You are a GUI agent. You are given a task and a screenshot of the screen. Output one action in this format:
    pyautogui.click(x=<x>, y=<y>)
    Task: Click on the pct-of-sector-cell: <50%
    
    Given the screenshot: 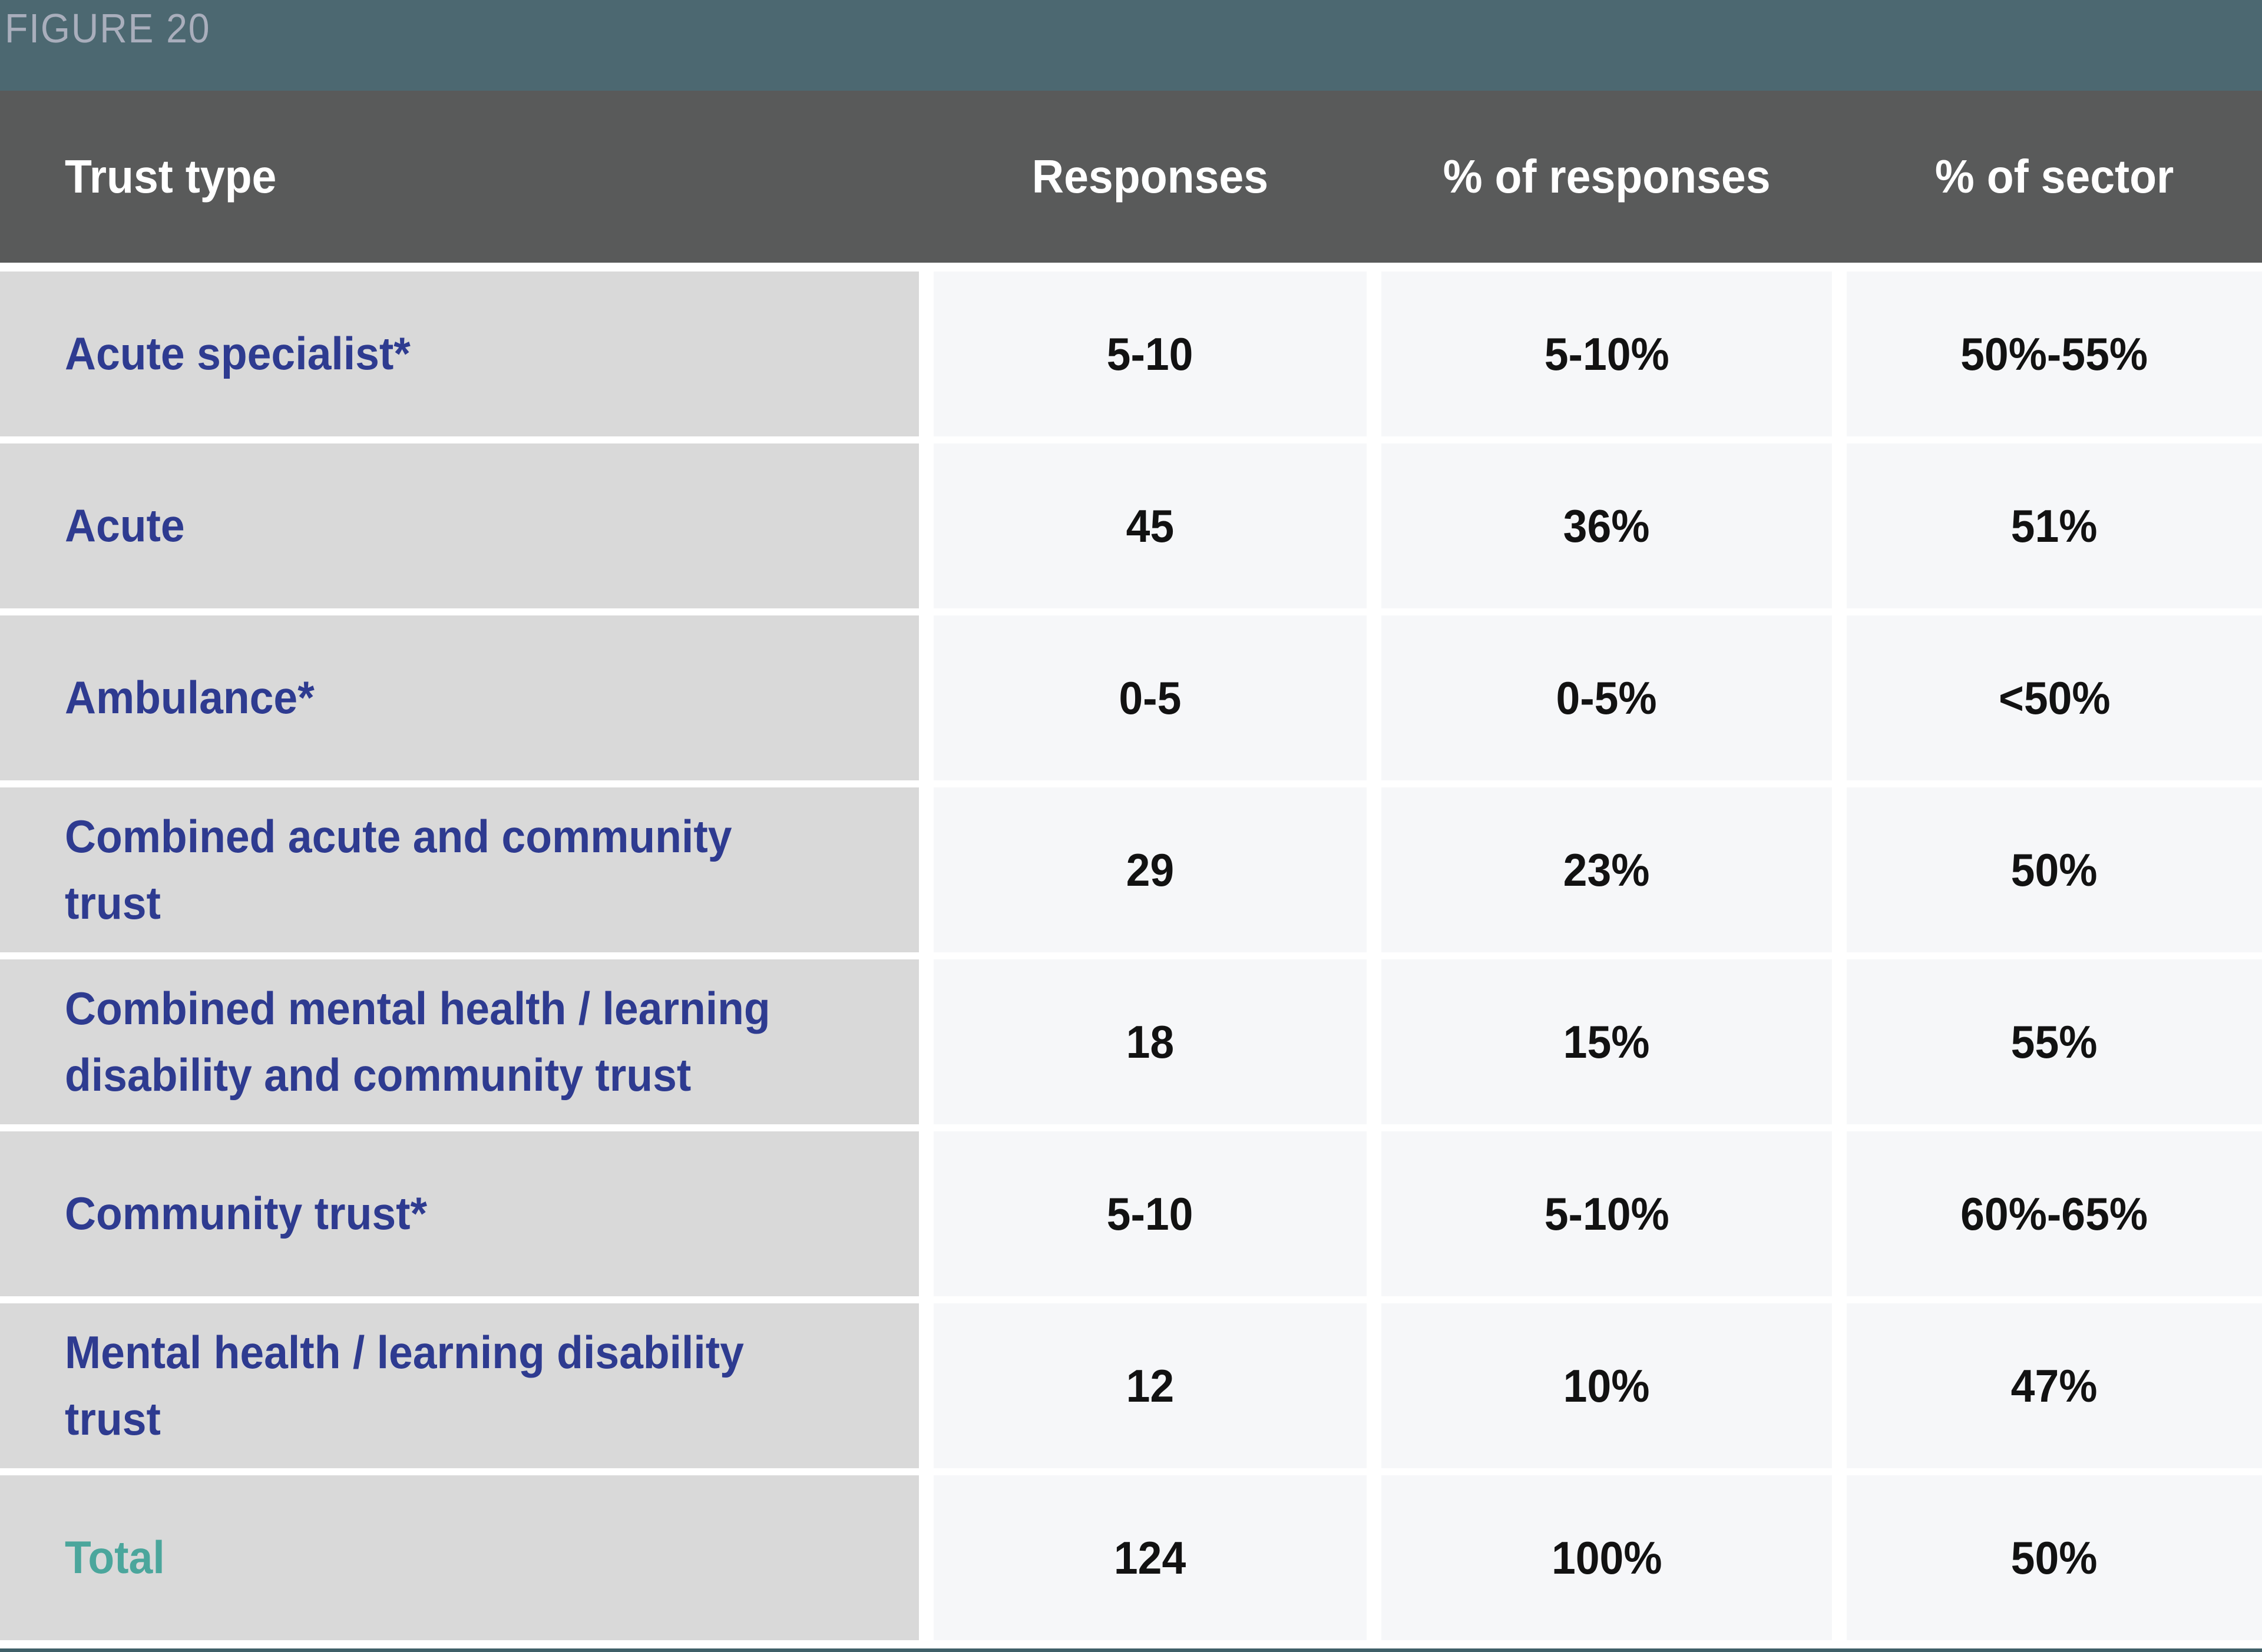 What is the action you would take?
    pyautogui.click(x=2054, y=697)
    